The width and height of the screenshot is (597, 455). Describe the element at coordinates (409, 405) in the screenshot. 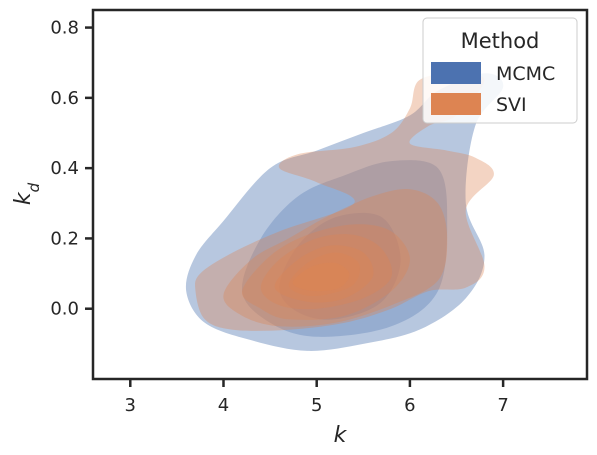

I see `x-tick-label: 6` at that location.